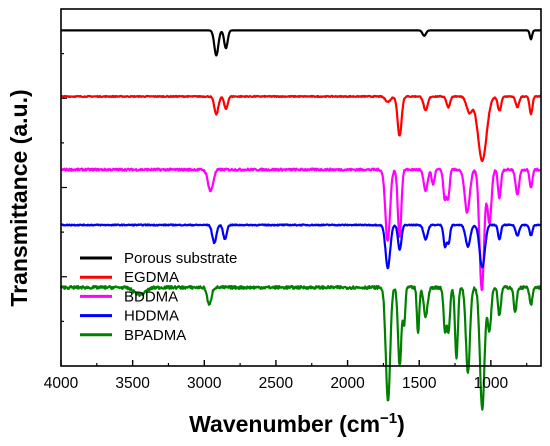  I want to click on x-axis-title: Wavenumber (cm−1), so click(297, 423).